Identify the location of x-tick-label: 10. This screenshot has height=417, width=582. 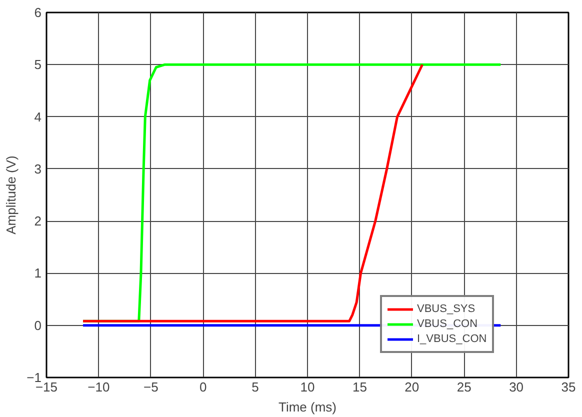
(307, 387).